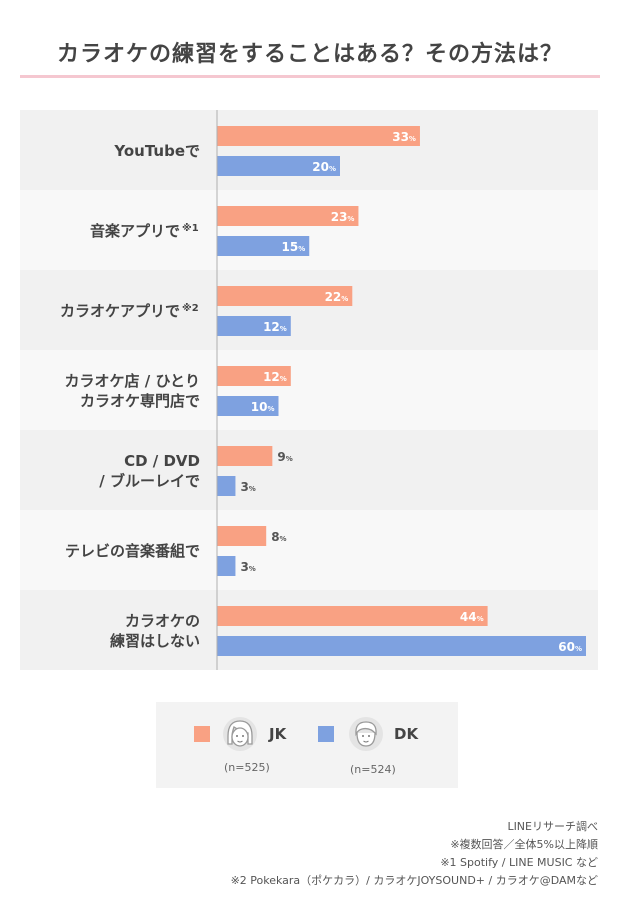 The height and width of the screenshot is (909, 620). I want to click on boy-face-icon, so click(366, 734).